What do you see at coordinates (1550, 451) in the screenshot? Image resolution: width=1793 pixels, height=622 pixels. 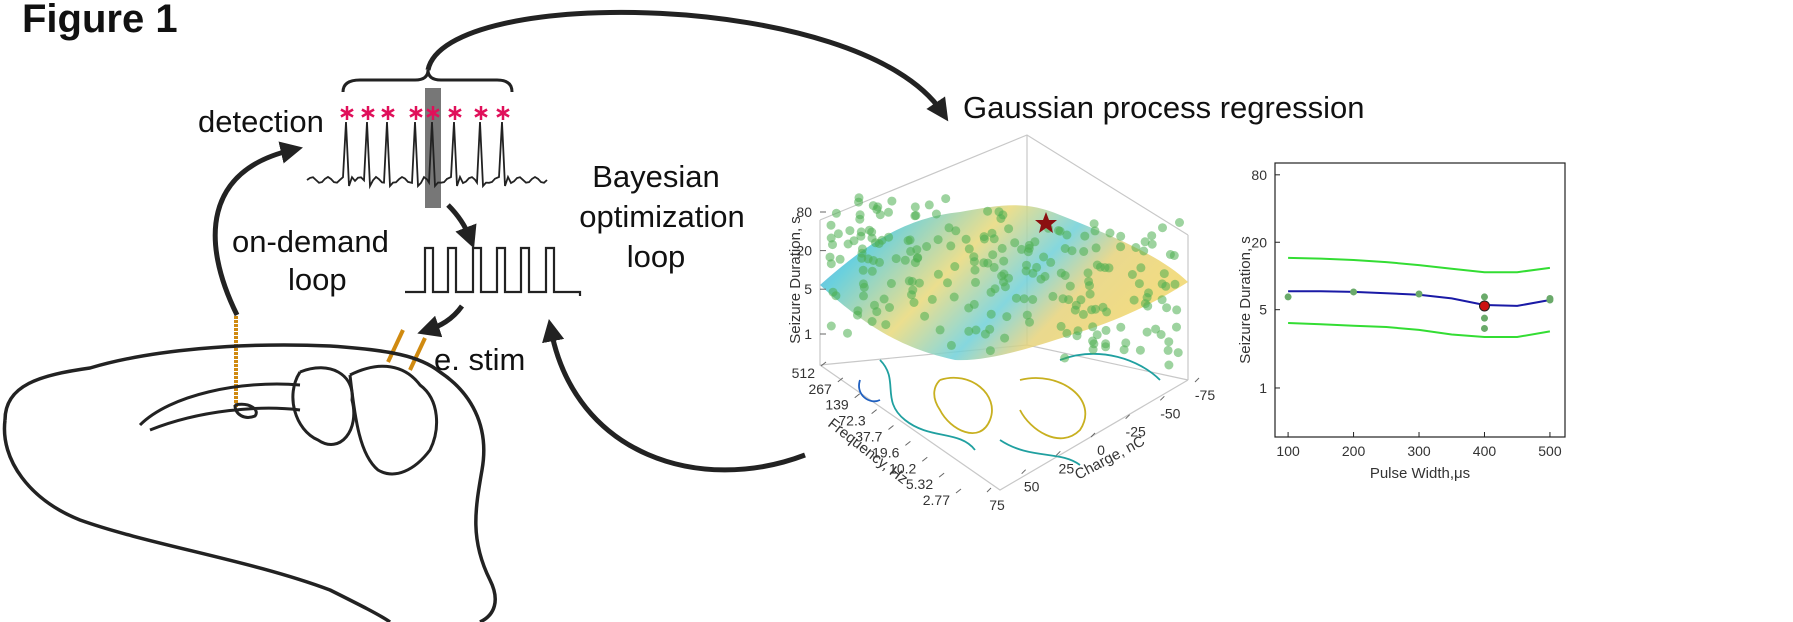 I see `x-tick-label: 500` at bounding box center [1550, 451].